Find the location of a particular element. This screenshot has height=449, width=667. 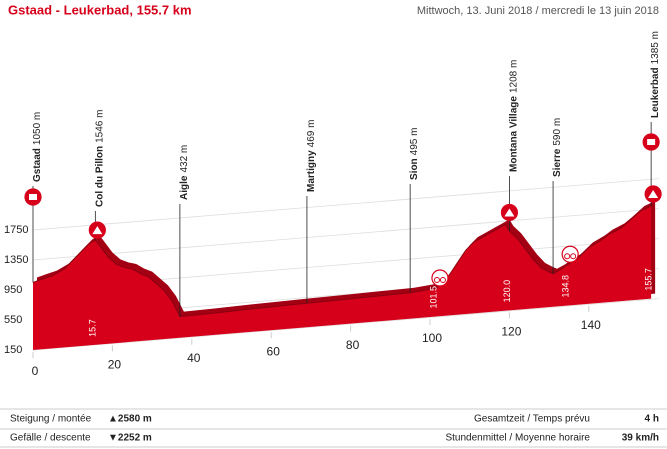

waypoint-name: Martigny is located at coordinates (311, 171).